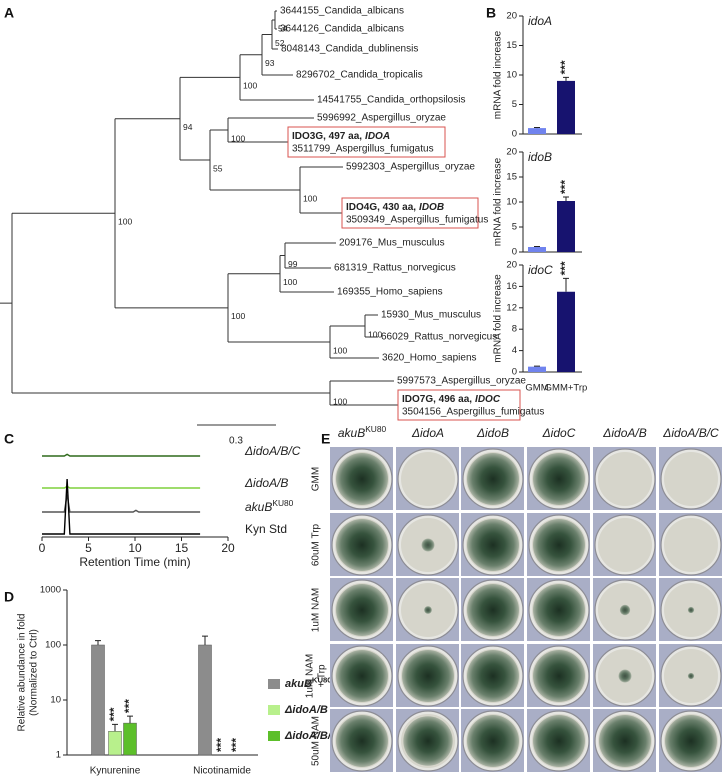  What do you see at coordinates (375, 429) in the screenshot?
I see `column-header-superscript: KU80` at bounding box center [375, 429].